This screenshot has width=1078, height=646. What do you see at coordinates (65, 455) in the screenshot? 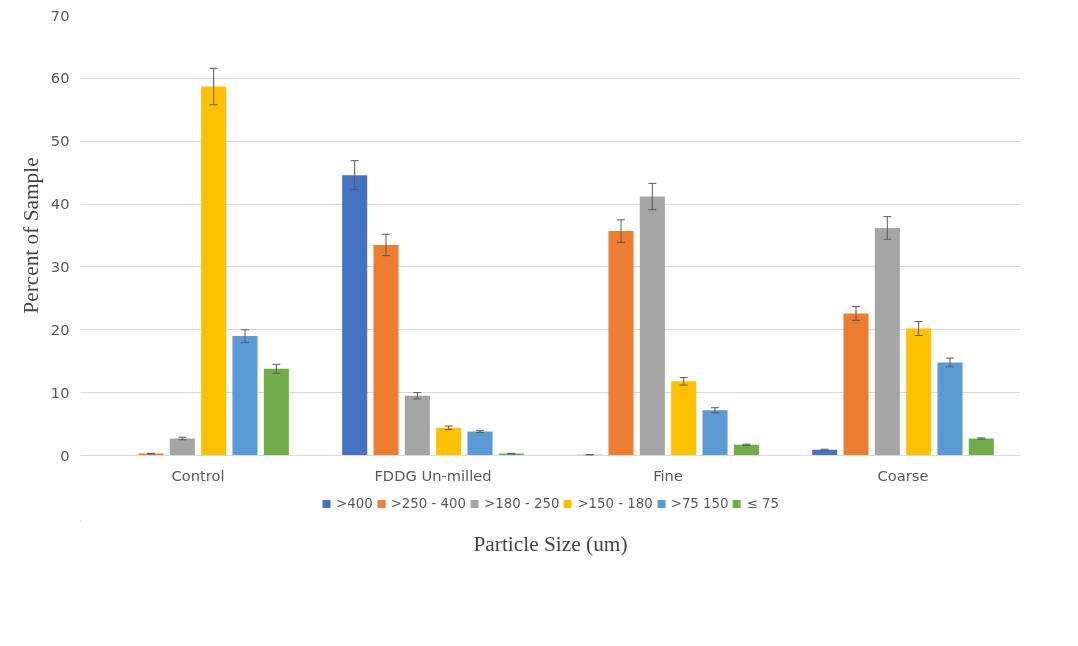
I see `y-tick-label: 0` at bounding box center [65, 455].